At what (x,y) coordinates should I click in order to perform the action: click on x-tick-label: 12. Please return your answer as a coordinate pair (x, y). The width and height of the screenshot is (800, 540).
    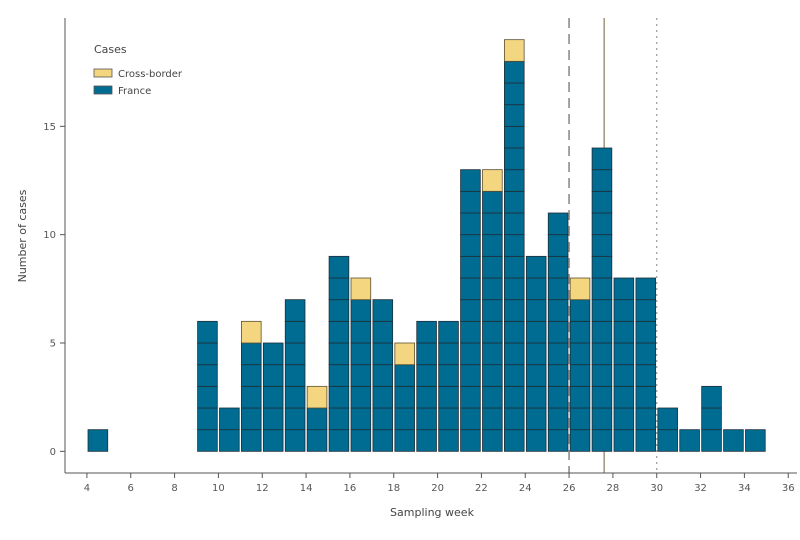
    Looking at the image, I should click on (262, 488).